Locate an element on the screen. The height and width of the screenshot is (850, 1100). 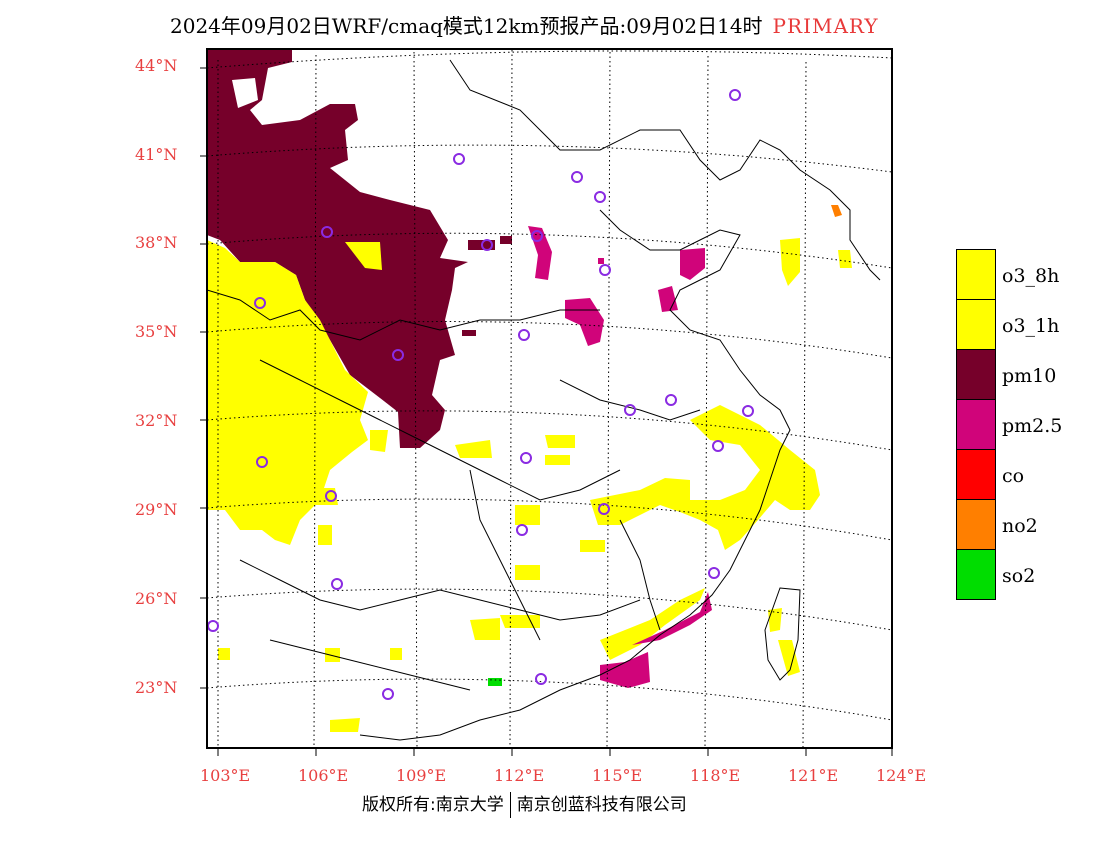
legend-label: o3_1h is located at coordinates (1031, 326).